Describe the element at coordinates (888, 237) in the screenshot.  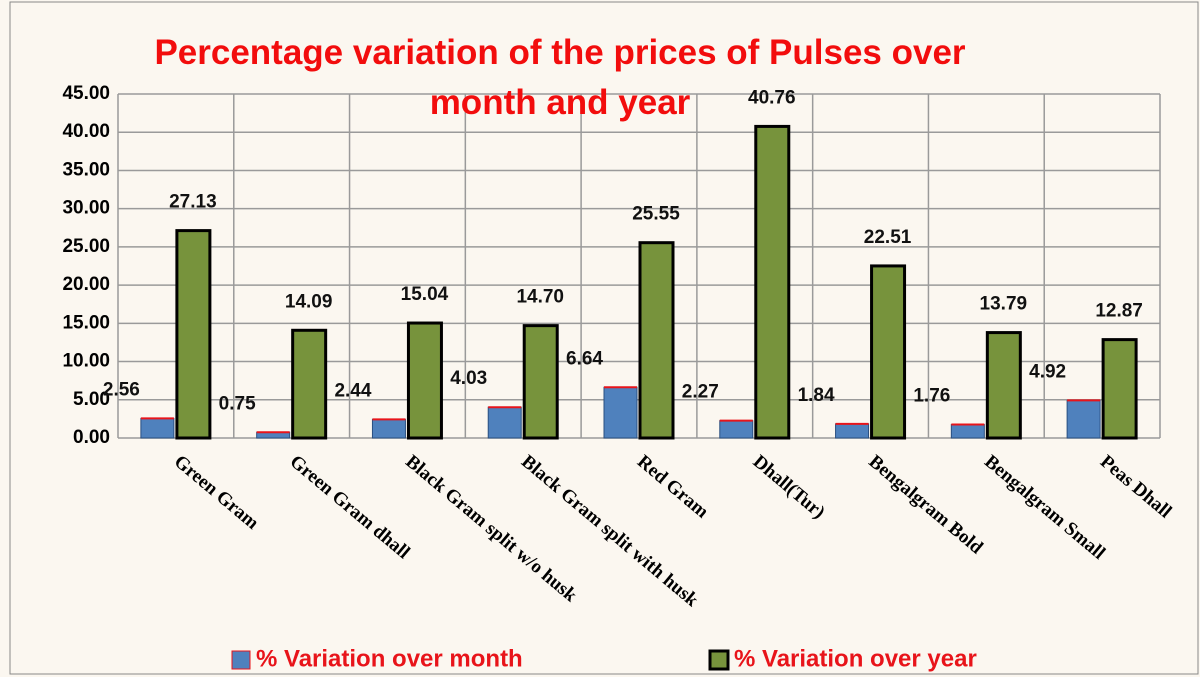
I see `value-label: 22.51` at that location.